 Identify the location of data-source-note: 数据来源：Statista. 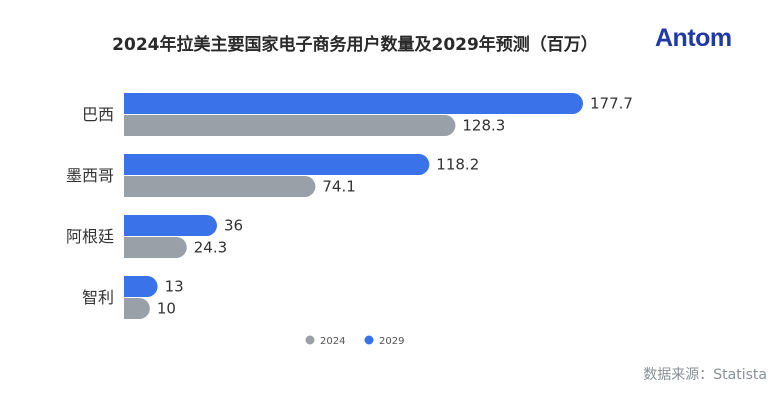
(705, 375).